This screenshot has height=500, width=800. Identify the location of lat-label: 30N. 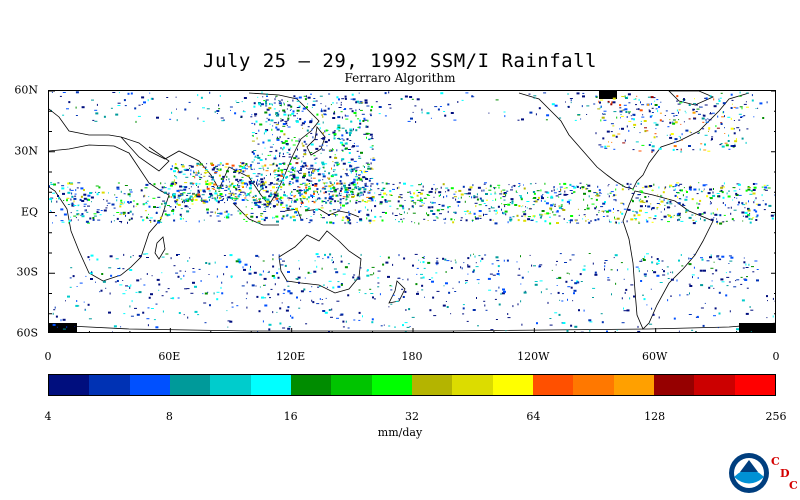
(26, 151).